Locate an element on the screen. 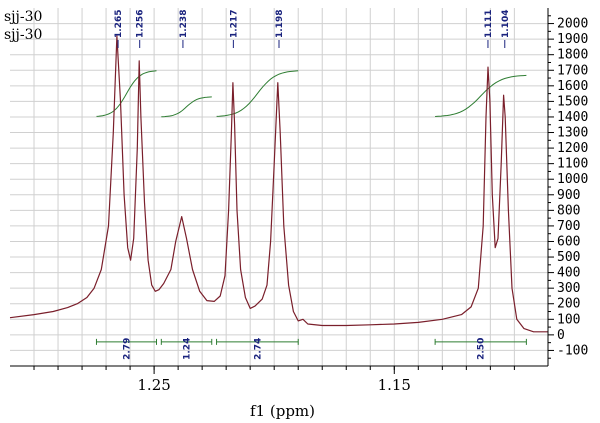 This screenshot has height=423, width=600. peak-label: 1.111 is located at coordinates (489, 24).